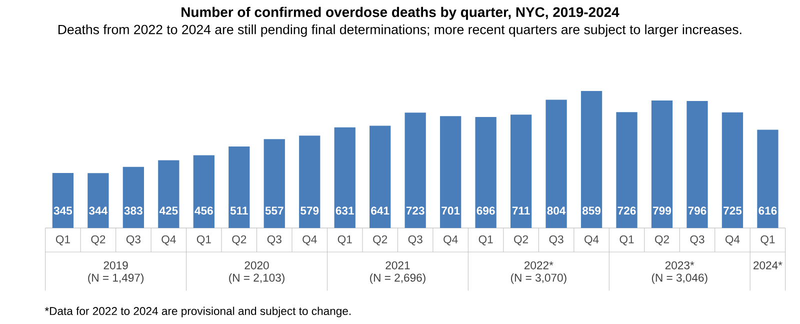 This screenshot has height=324, width=800. Describe the element at coordinates (521, 210) in the screenshot. I see `data-label: 711` at that location.